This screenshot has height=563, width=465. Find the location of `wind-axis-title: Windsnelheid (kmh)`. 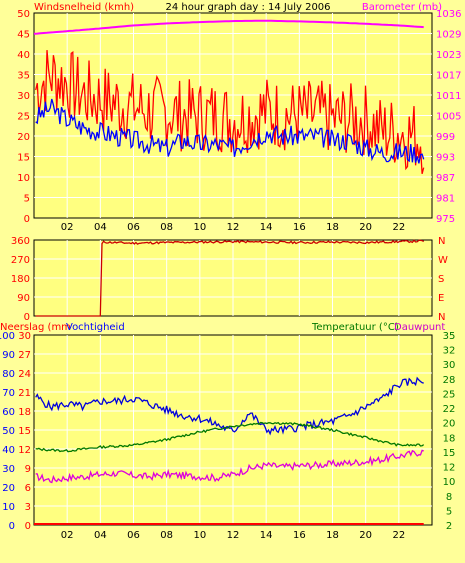

wind-axis-title: Windsnelheid (kmh) is located at coordinates (84, 7).